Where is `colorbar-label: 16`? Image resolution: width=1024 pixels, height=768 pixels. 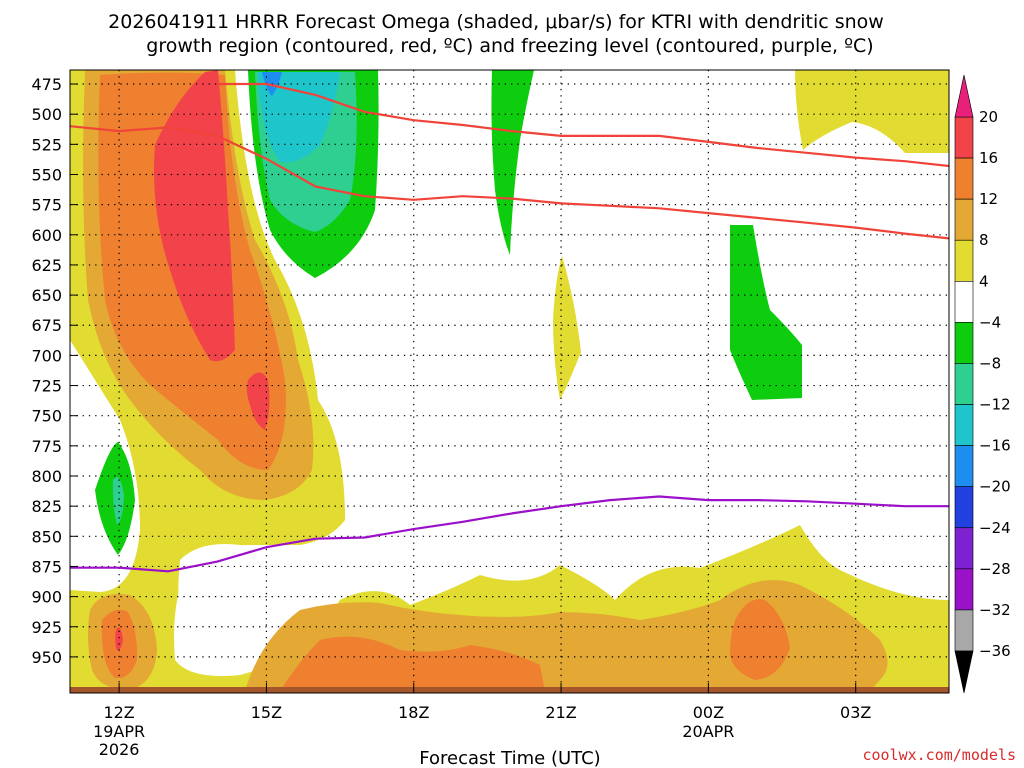 colorbar-label: 16 is located at coordinates (988, 158).